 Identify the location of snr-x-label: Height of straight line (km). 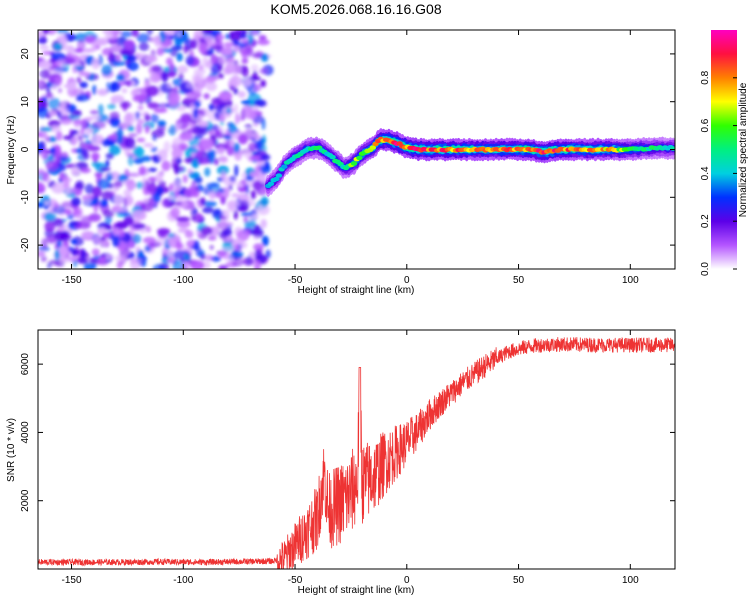
(356, 590).